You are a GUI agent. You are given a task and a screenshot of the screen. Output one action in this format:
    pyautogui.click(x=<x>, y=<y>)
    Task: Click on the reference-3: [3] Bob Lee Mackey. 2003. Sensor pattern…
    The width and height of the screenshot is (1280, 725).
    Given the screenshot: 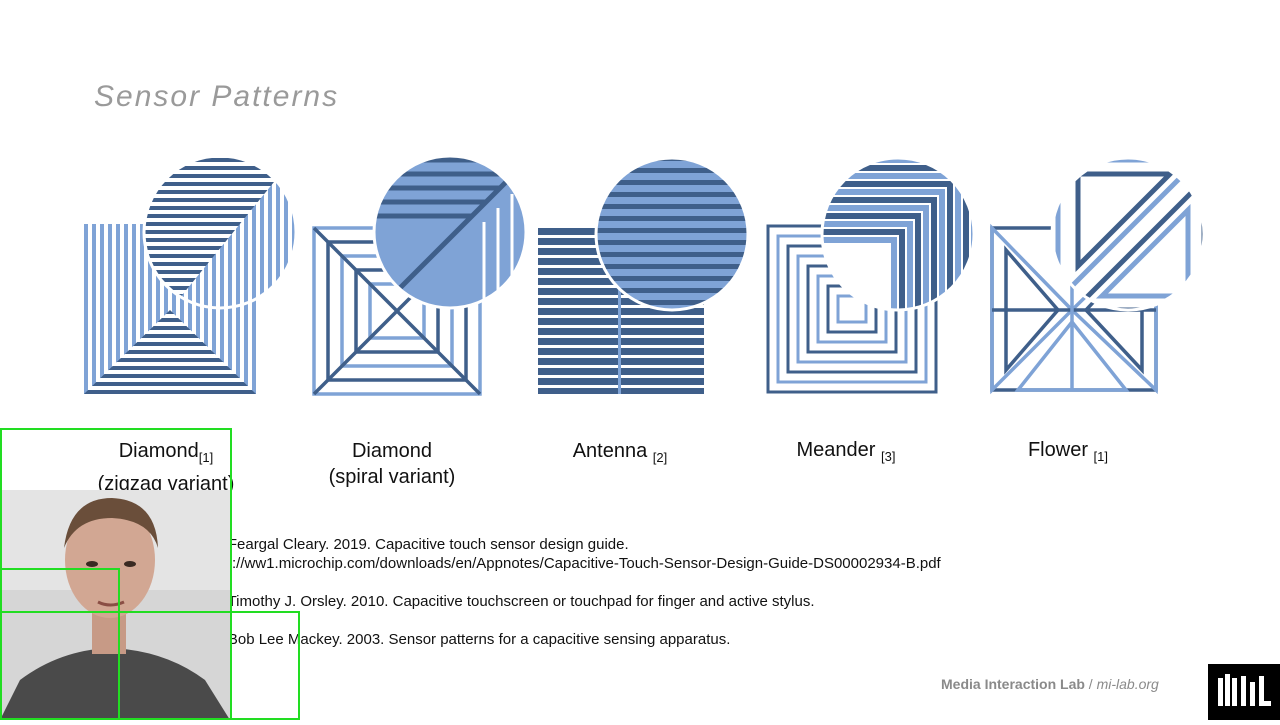 What is the action you would take?
    pyautogui.click(x=469, y=639)
    